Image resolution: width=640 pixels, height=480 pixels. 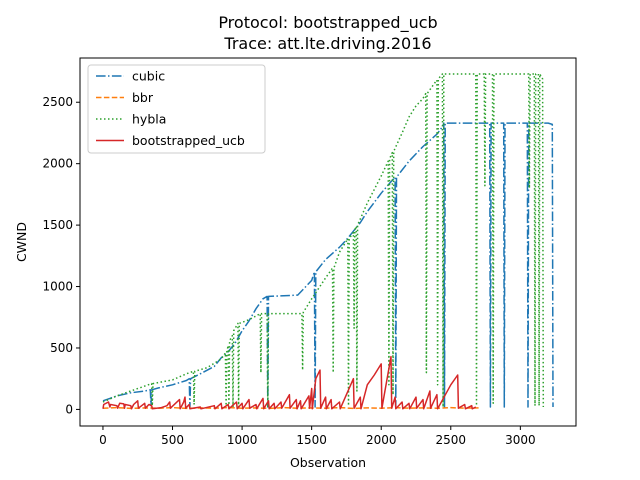 I want to click on x-axis: 0 500 1000 1500 2000 2500 3000, so click(x=317, y=436).